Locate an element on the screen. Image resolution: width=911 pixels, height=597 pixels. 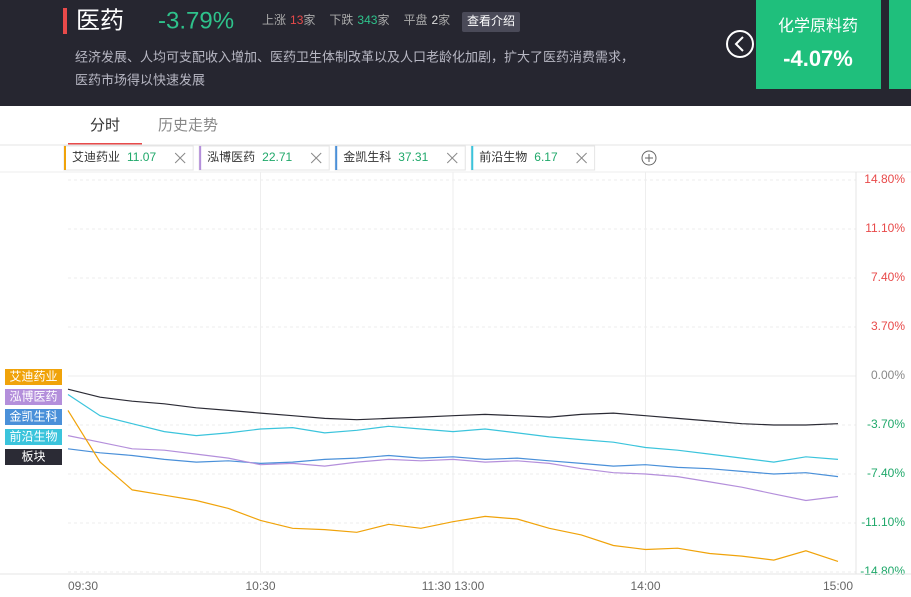
description: 医药市场得以快速发展 is located at coordinates (140, 79).